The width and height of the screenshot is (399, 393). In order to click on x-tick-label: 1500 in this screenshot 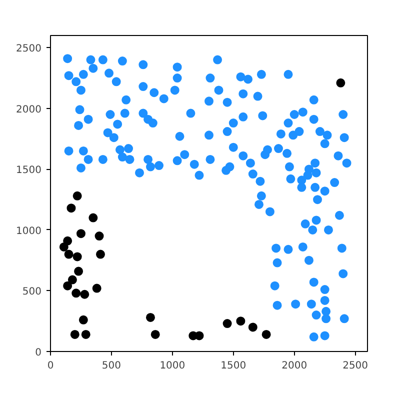, I will do `click(233, 366)`.